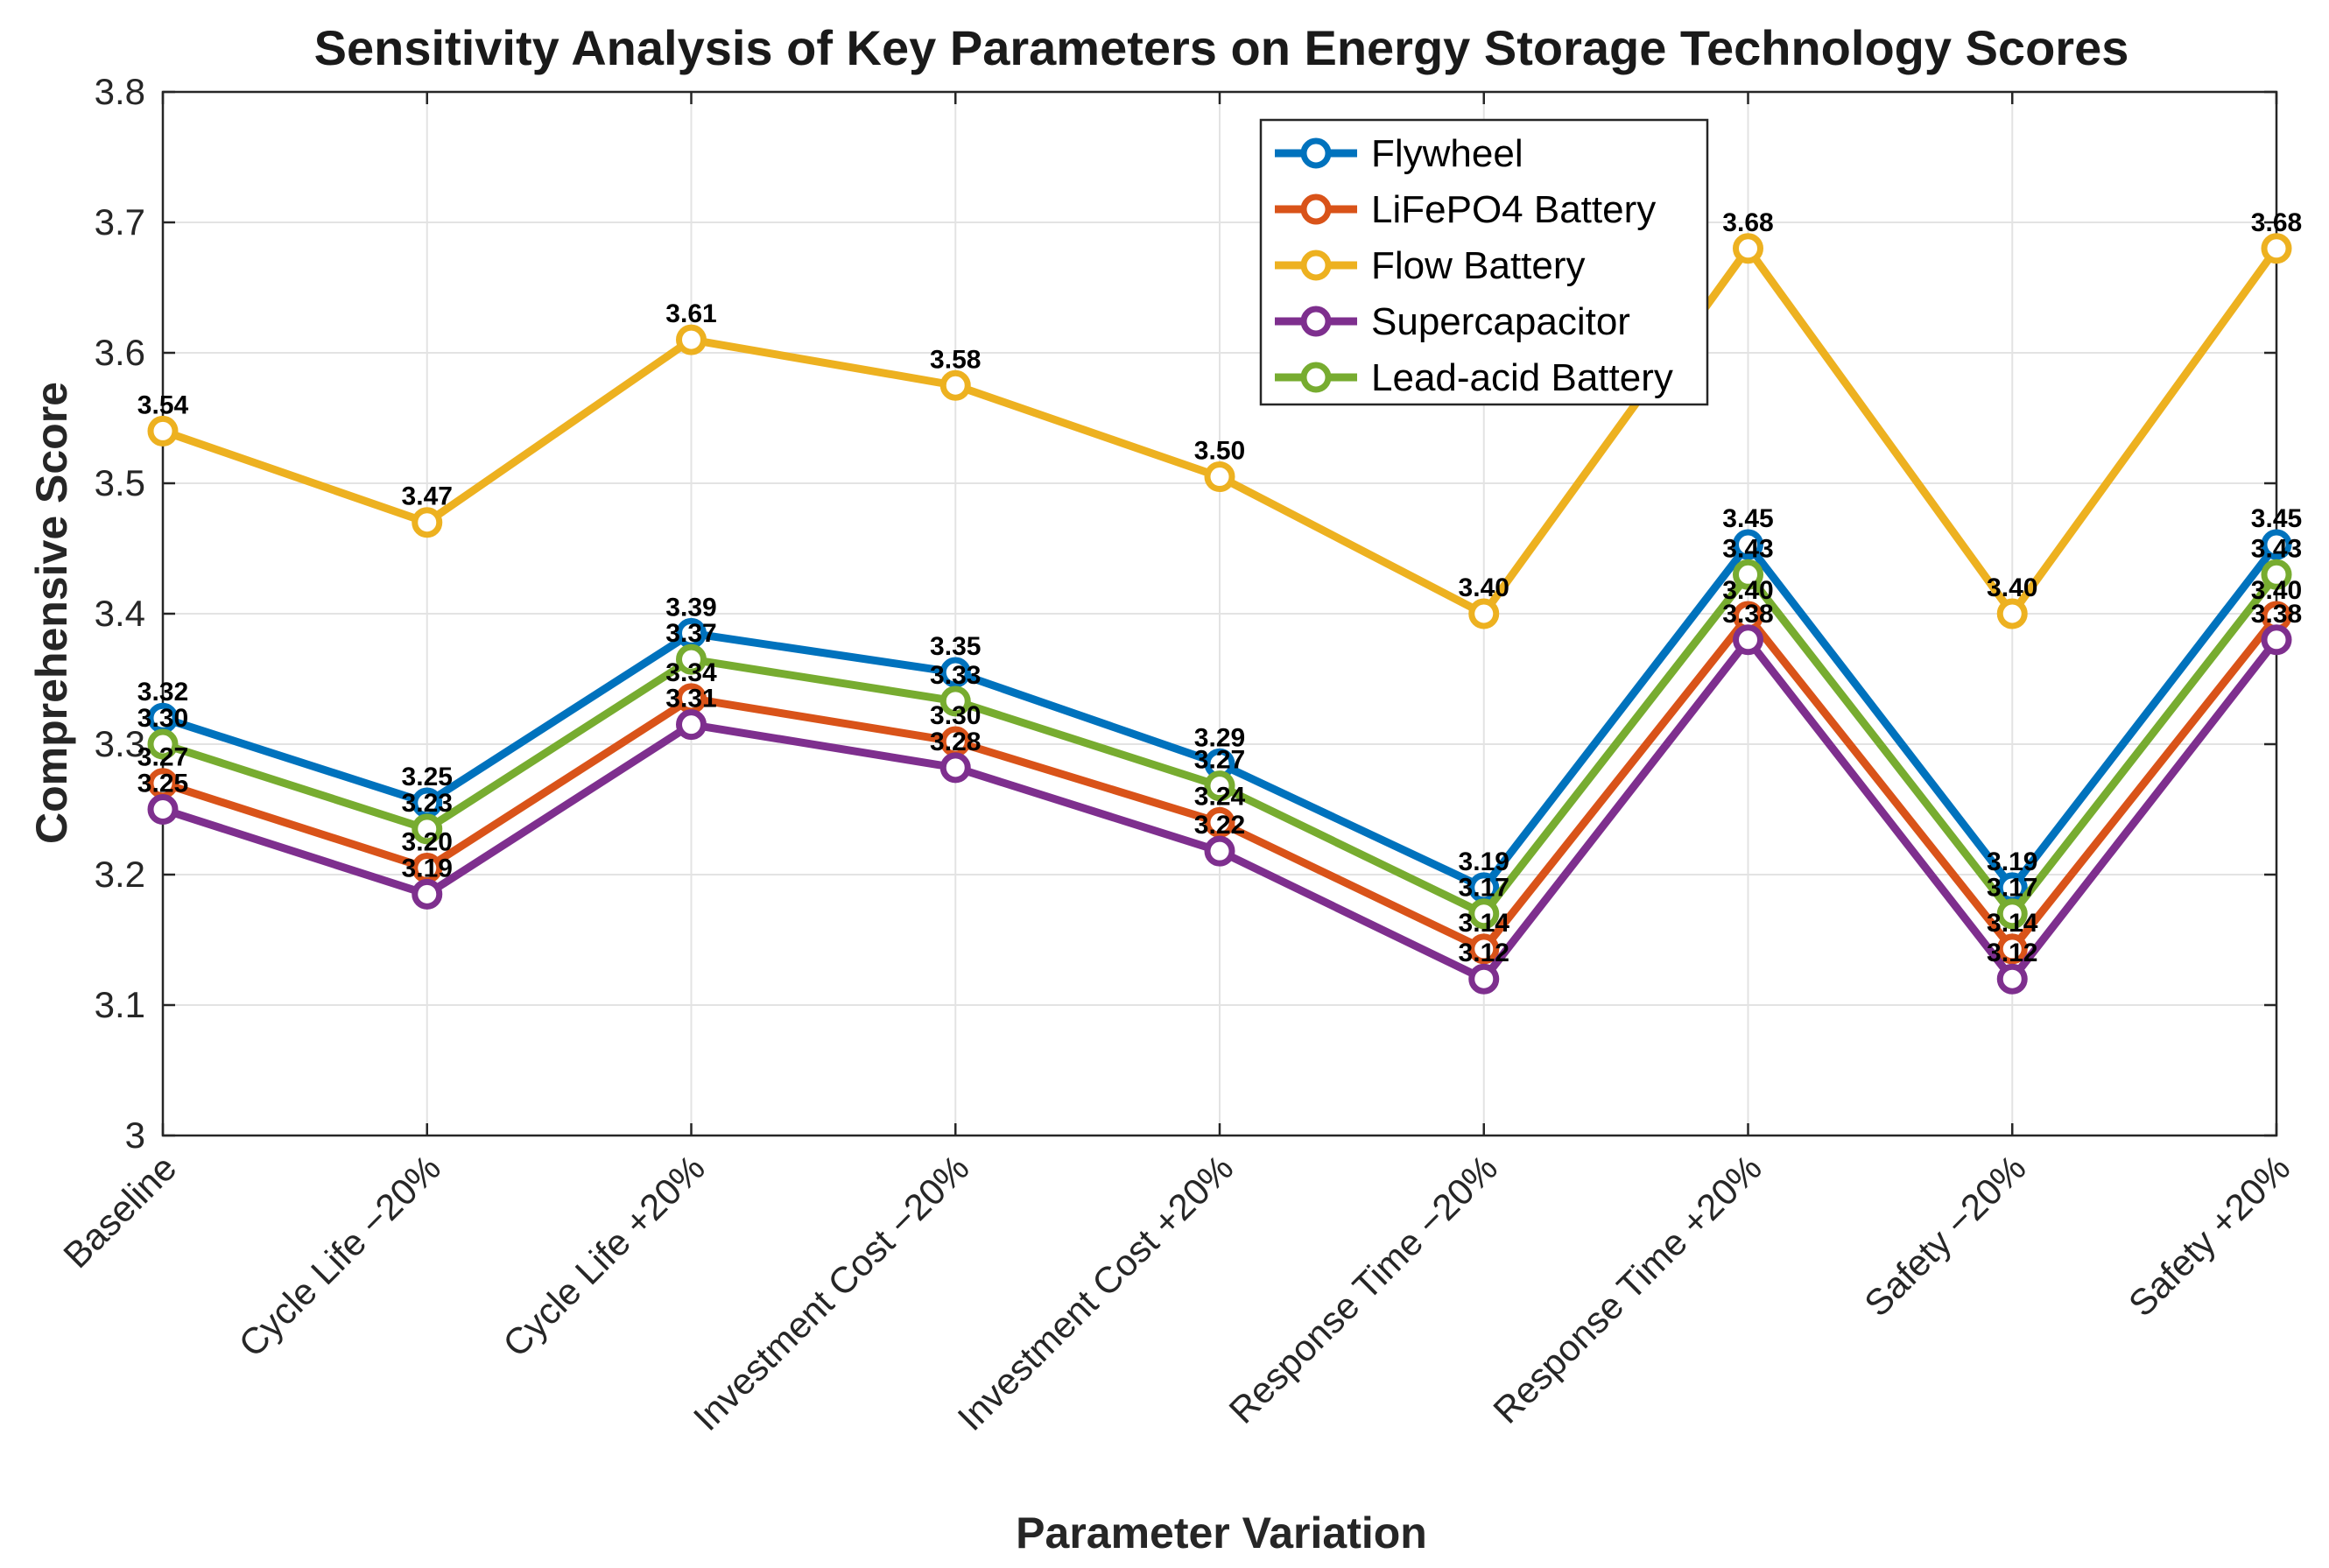 The image size is (2329, 1568). Describe the element at coordinates (120, 875) in the screenshot. I see `y-tick-label: 3.2` at that location.